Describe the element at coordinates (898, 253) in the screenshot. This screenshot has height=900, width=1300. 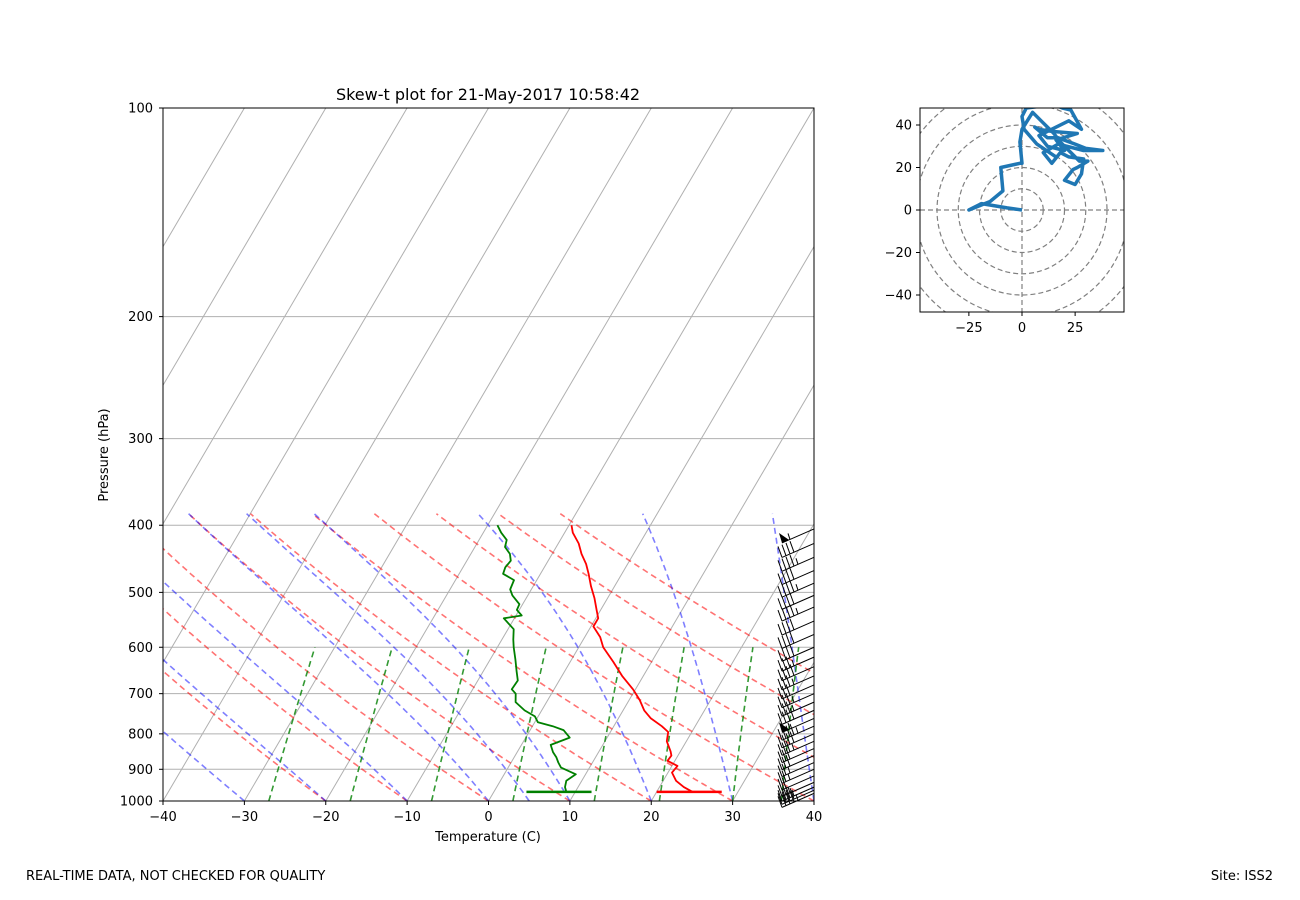
I see `hodograph-y-tick-label: −20` at that location.